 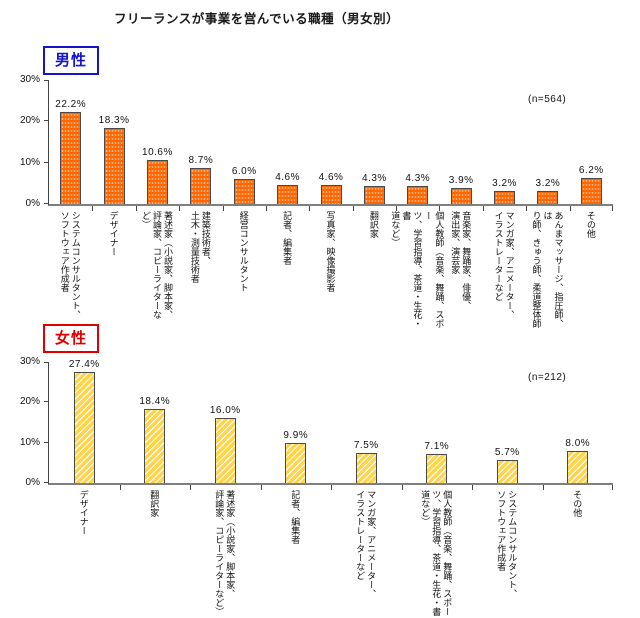 I want to click on category-slot: あんまマッサージ、指圧師、は り師、きゅう師、柔道整体師, so click(x=546, y=270).